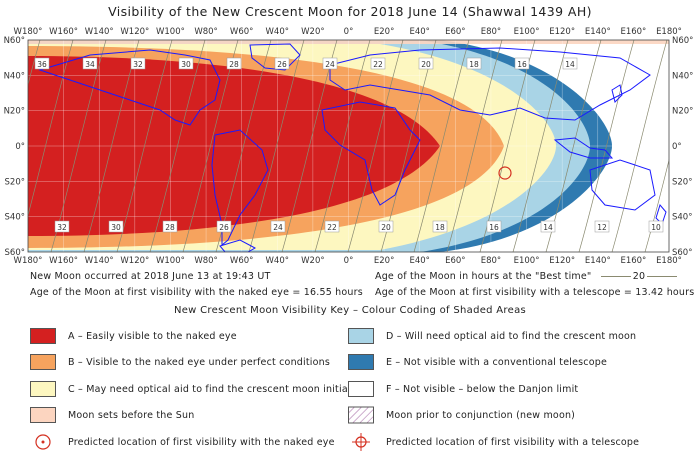 The height and width of the screenshot is (460, 700). What do you see at coordinates (682, 182) in the screenshot?
I see `lat-label-right: S20°` at bounding box center [682, 182].